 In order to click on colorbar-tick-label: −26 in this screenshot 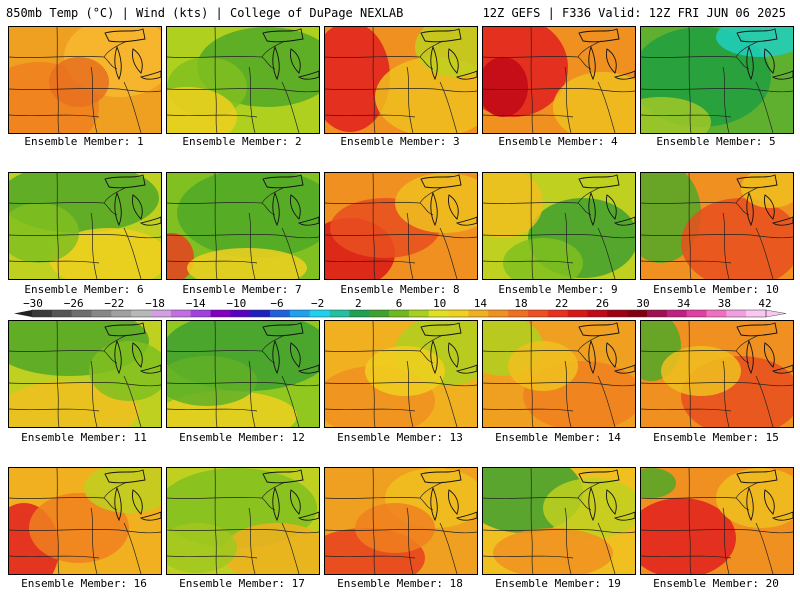, I will do `click(73, 303)`.